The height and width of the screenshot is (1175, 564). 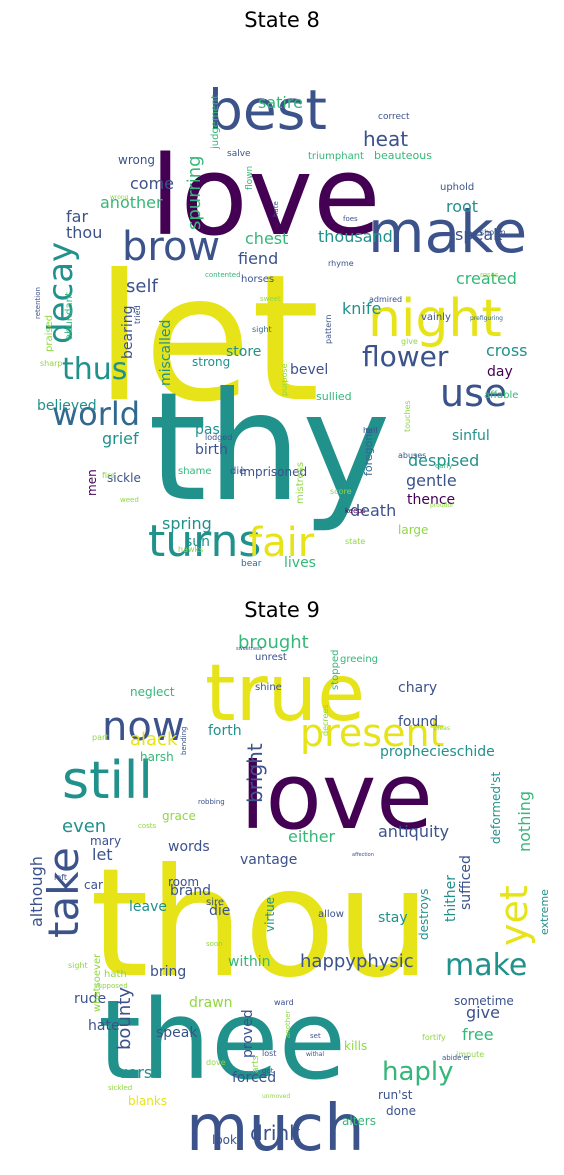 I want to click on cloud-word: brow, so click(x=171, y=247).